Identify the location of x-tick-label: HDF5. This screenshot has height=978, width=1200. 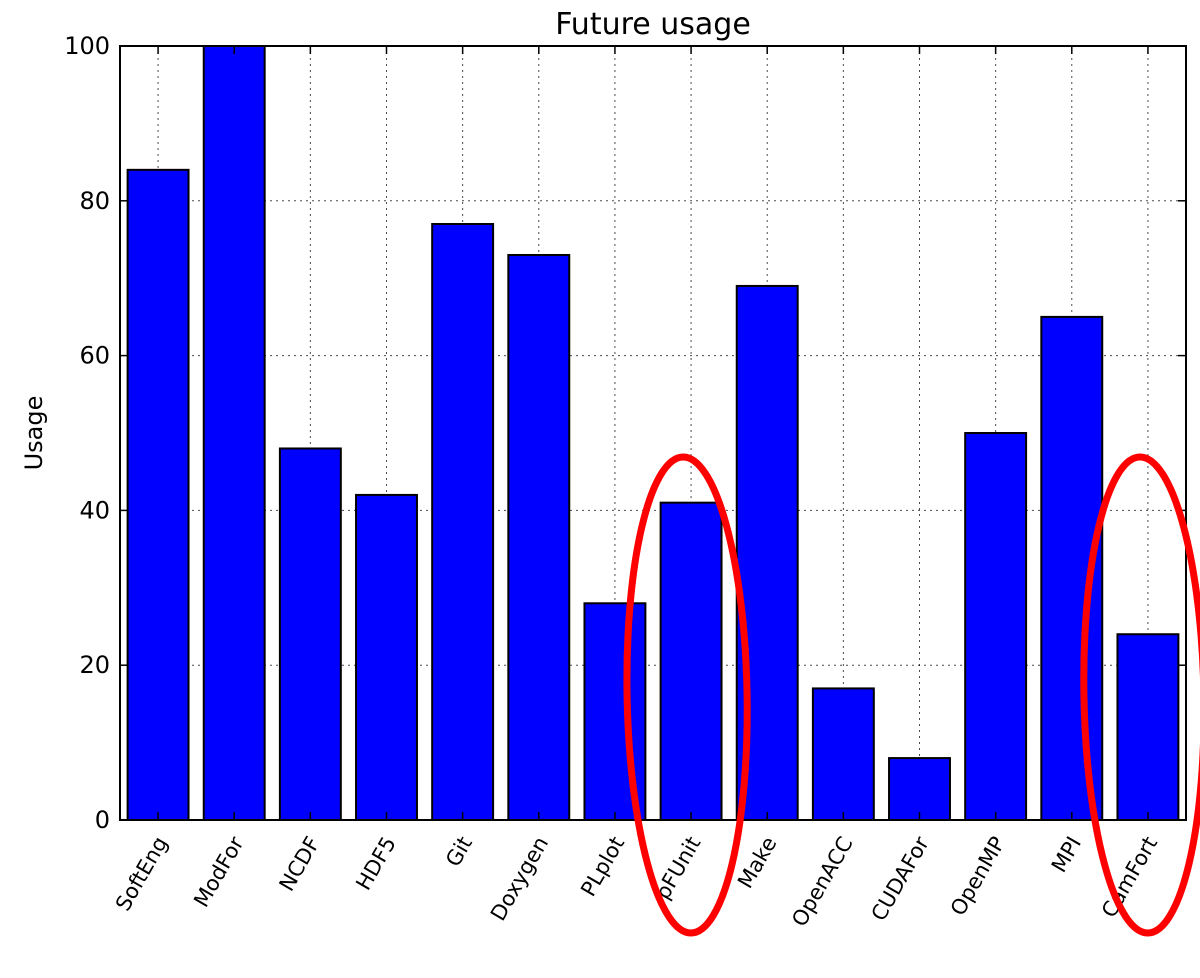
(375, 864).